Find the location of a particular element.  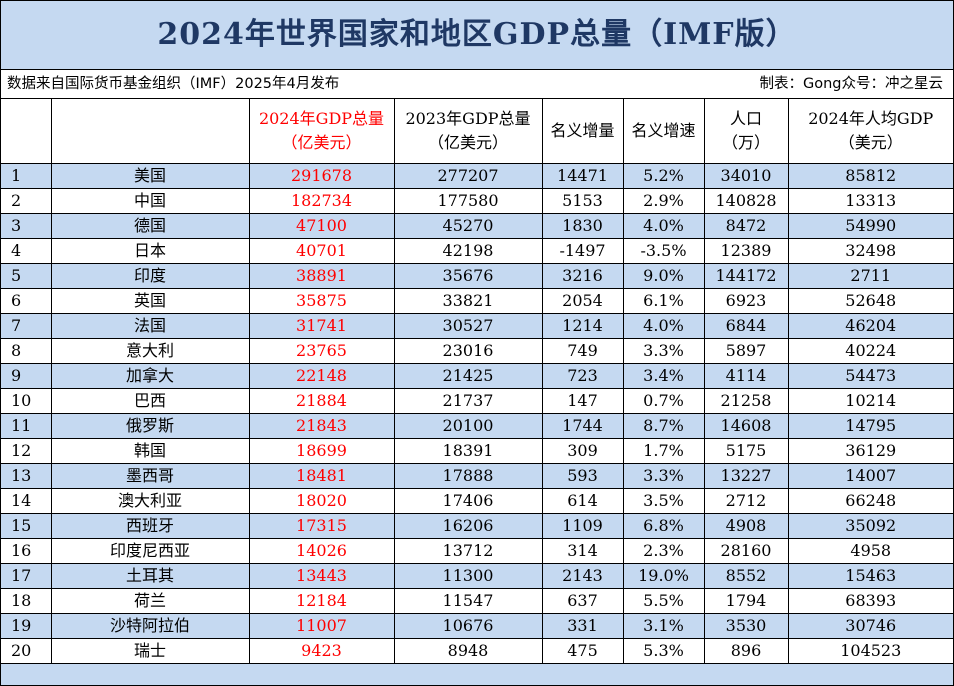

table-row: 11 俄罗斯 21843 20100 1744 8.7% 14608 14795 is located at coordinates (477, 426).